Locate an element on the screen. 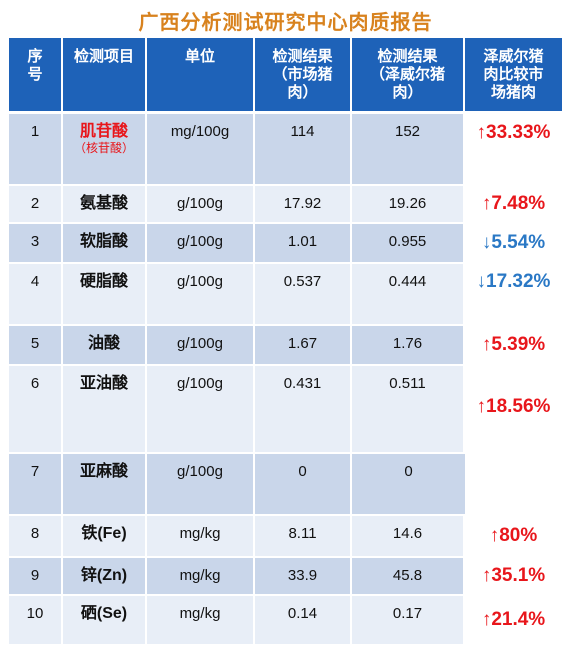  header-unit: 单位 is located at coordinates (201, 76).